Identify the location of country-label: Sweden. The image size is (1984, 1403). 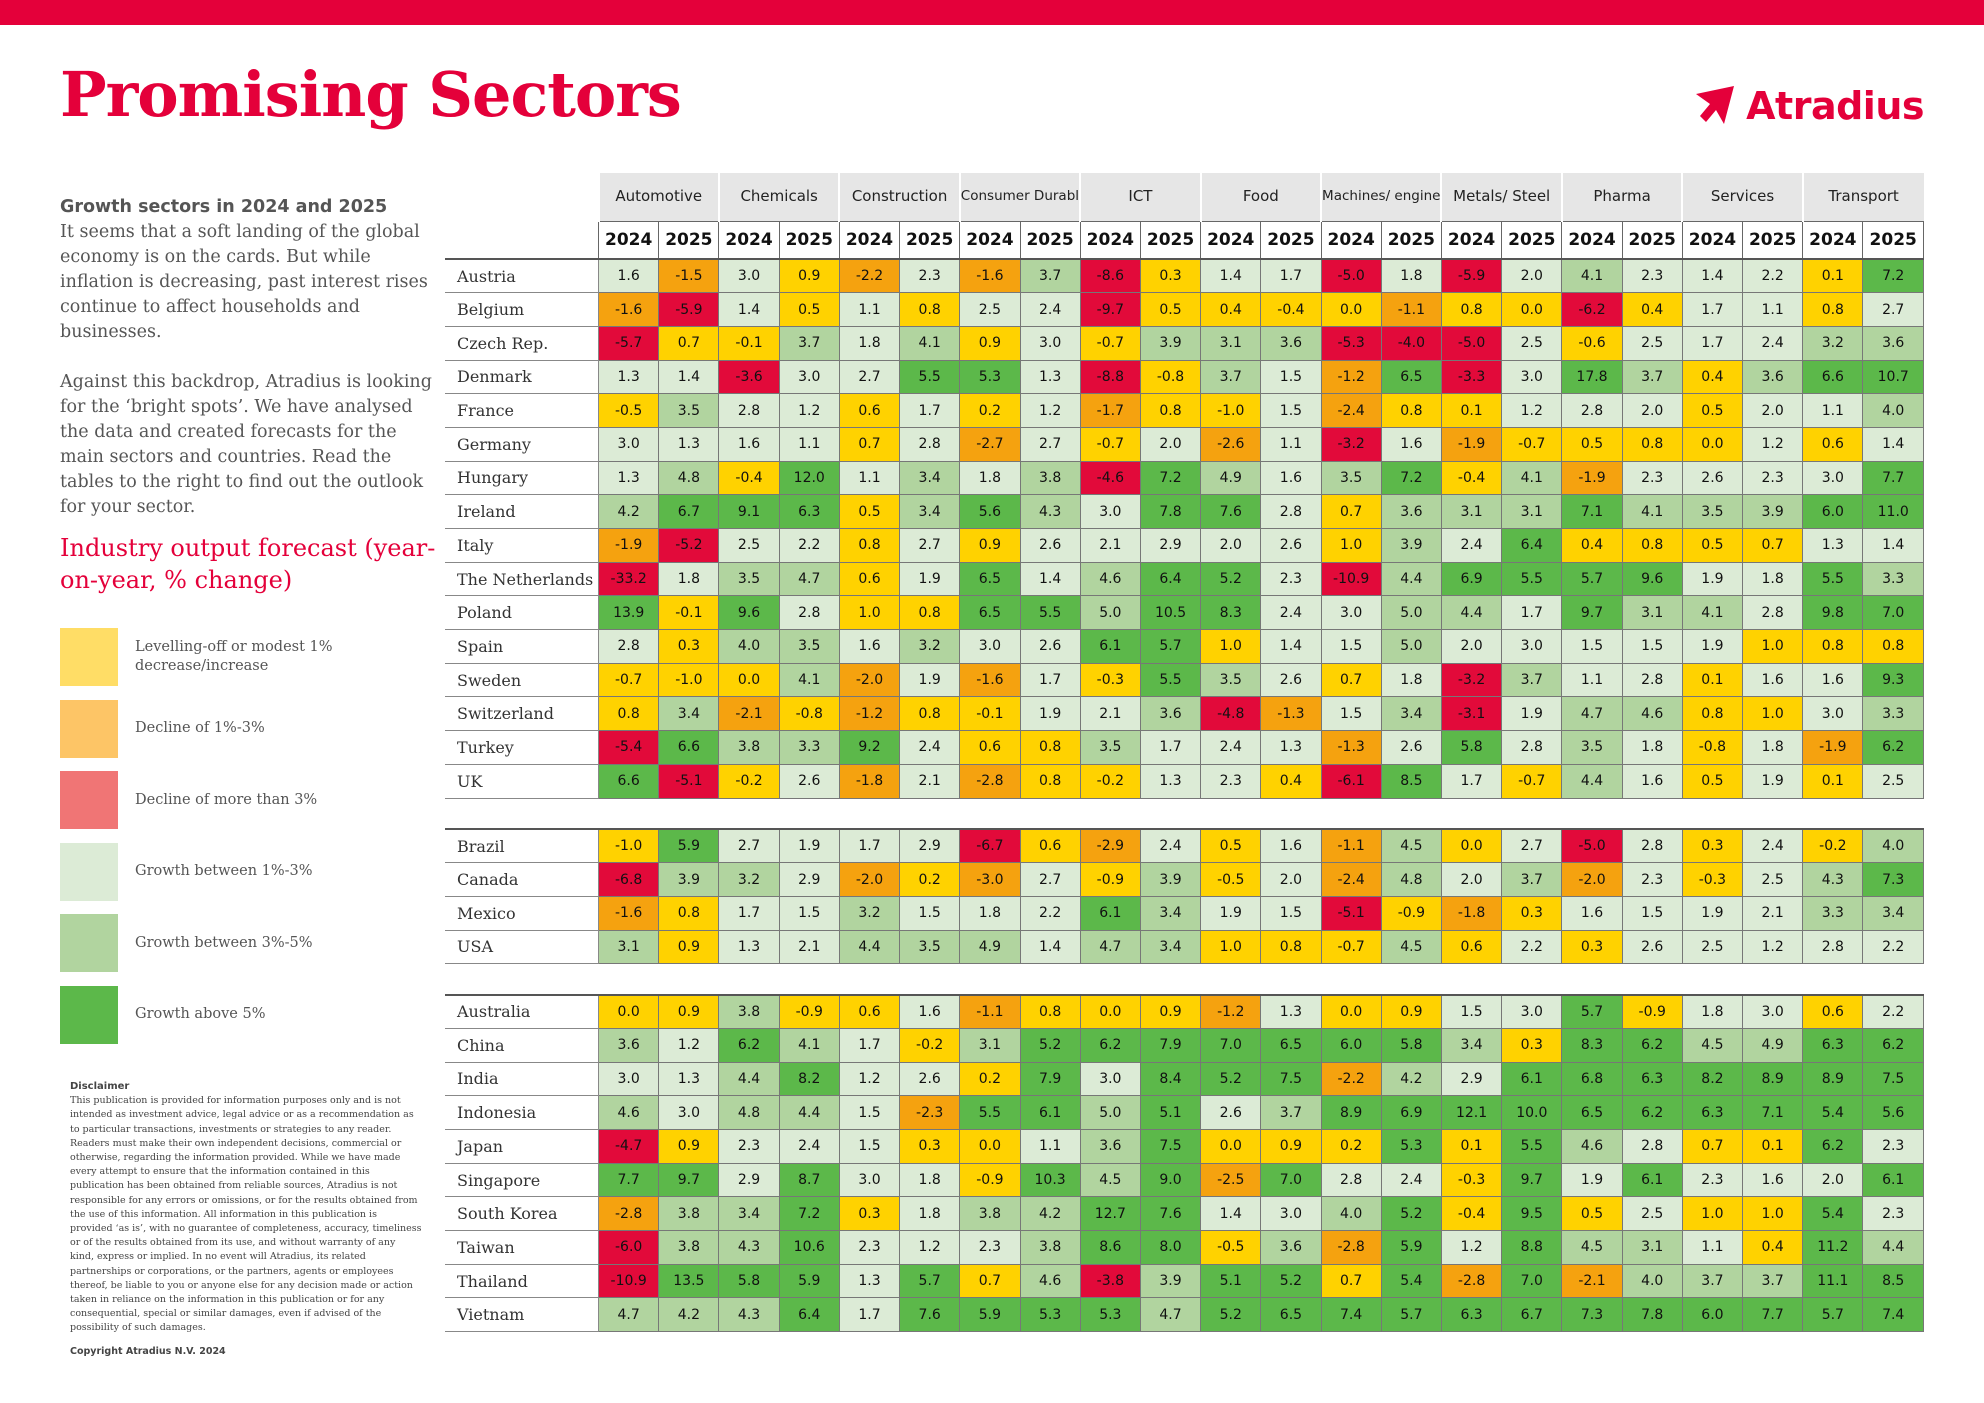
(522, 680).